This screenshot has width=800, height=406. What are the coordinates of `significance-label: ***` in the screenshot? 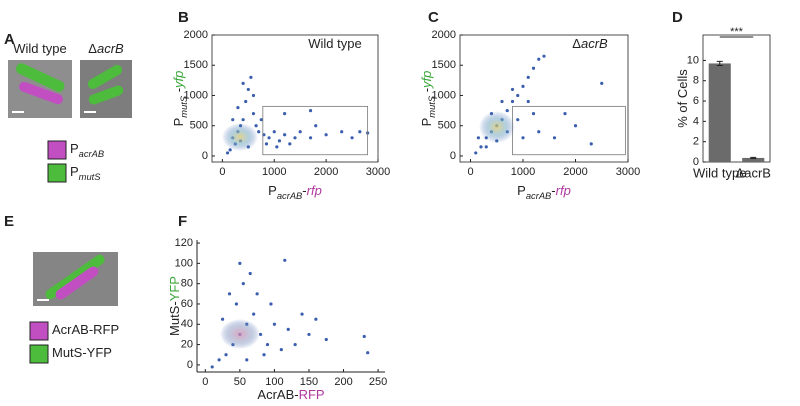 It's located at (737, 32).